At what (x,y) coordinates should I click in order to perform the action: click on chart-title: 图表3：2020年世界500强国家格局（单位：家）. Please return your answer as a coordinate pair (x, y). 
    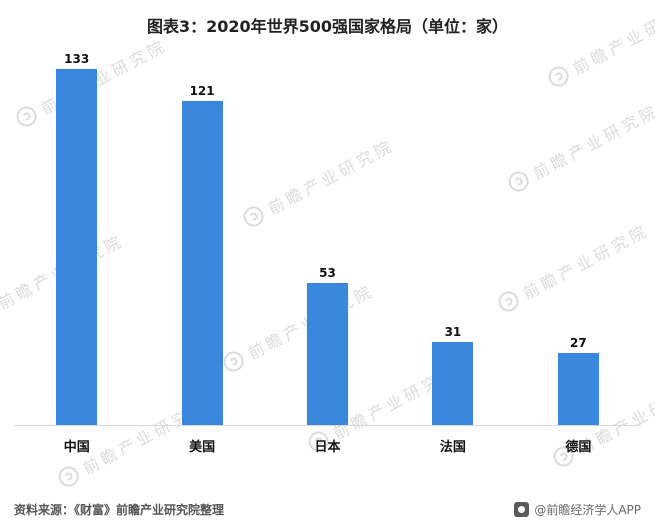
    Looking at the image, I should click on (327, 26).